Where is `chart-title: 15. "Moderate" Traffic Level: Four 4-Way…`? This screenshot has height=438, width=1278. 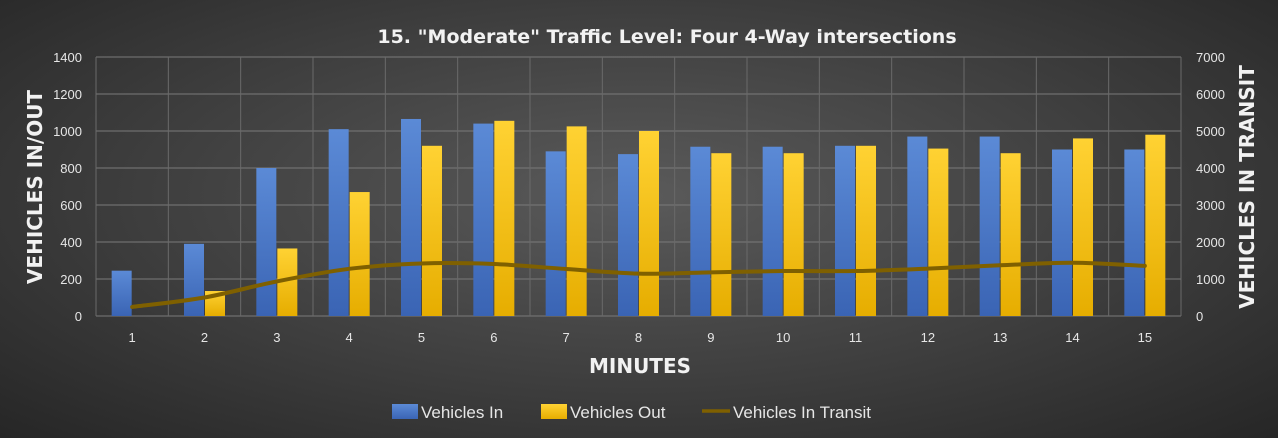
chart-title: 15. "Moderate" Traffic Level: Four 4-Way… is located at coordinates (666, 37).